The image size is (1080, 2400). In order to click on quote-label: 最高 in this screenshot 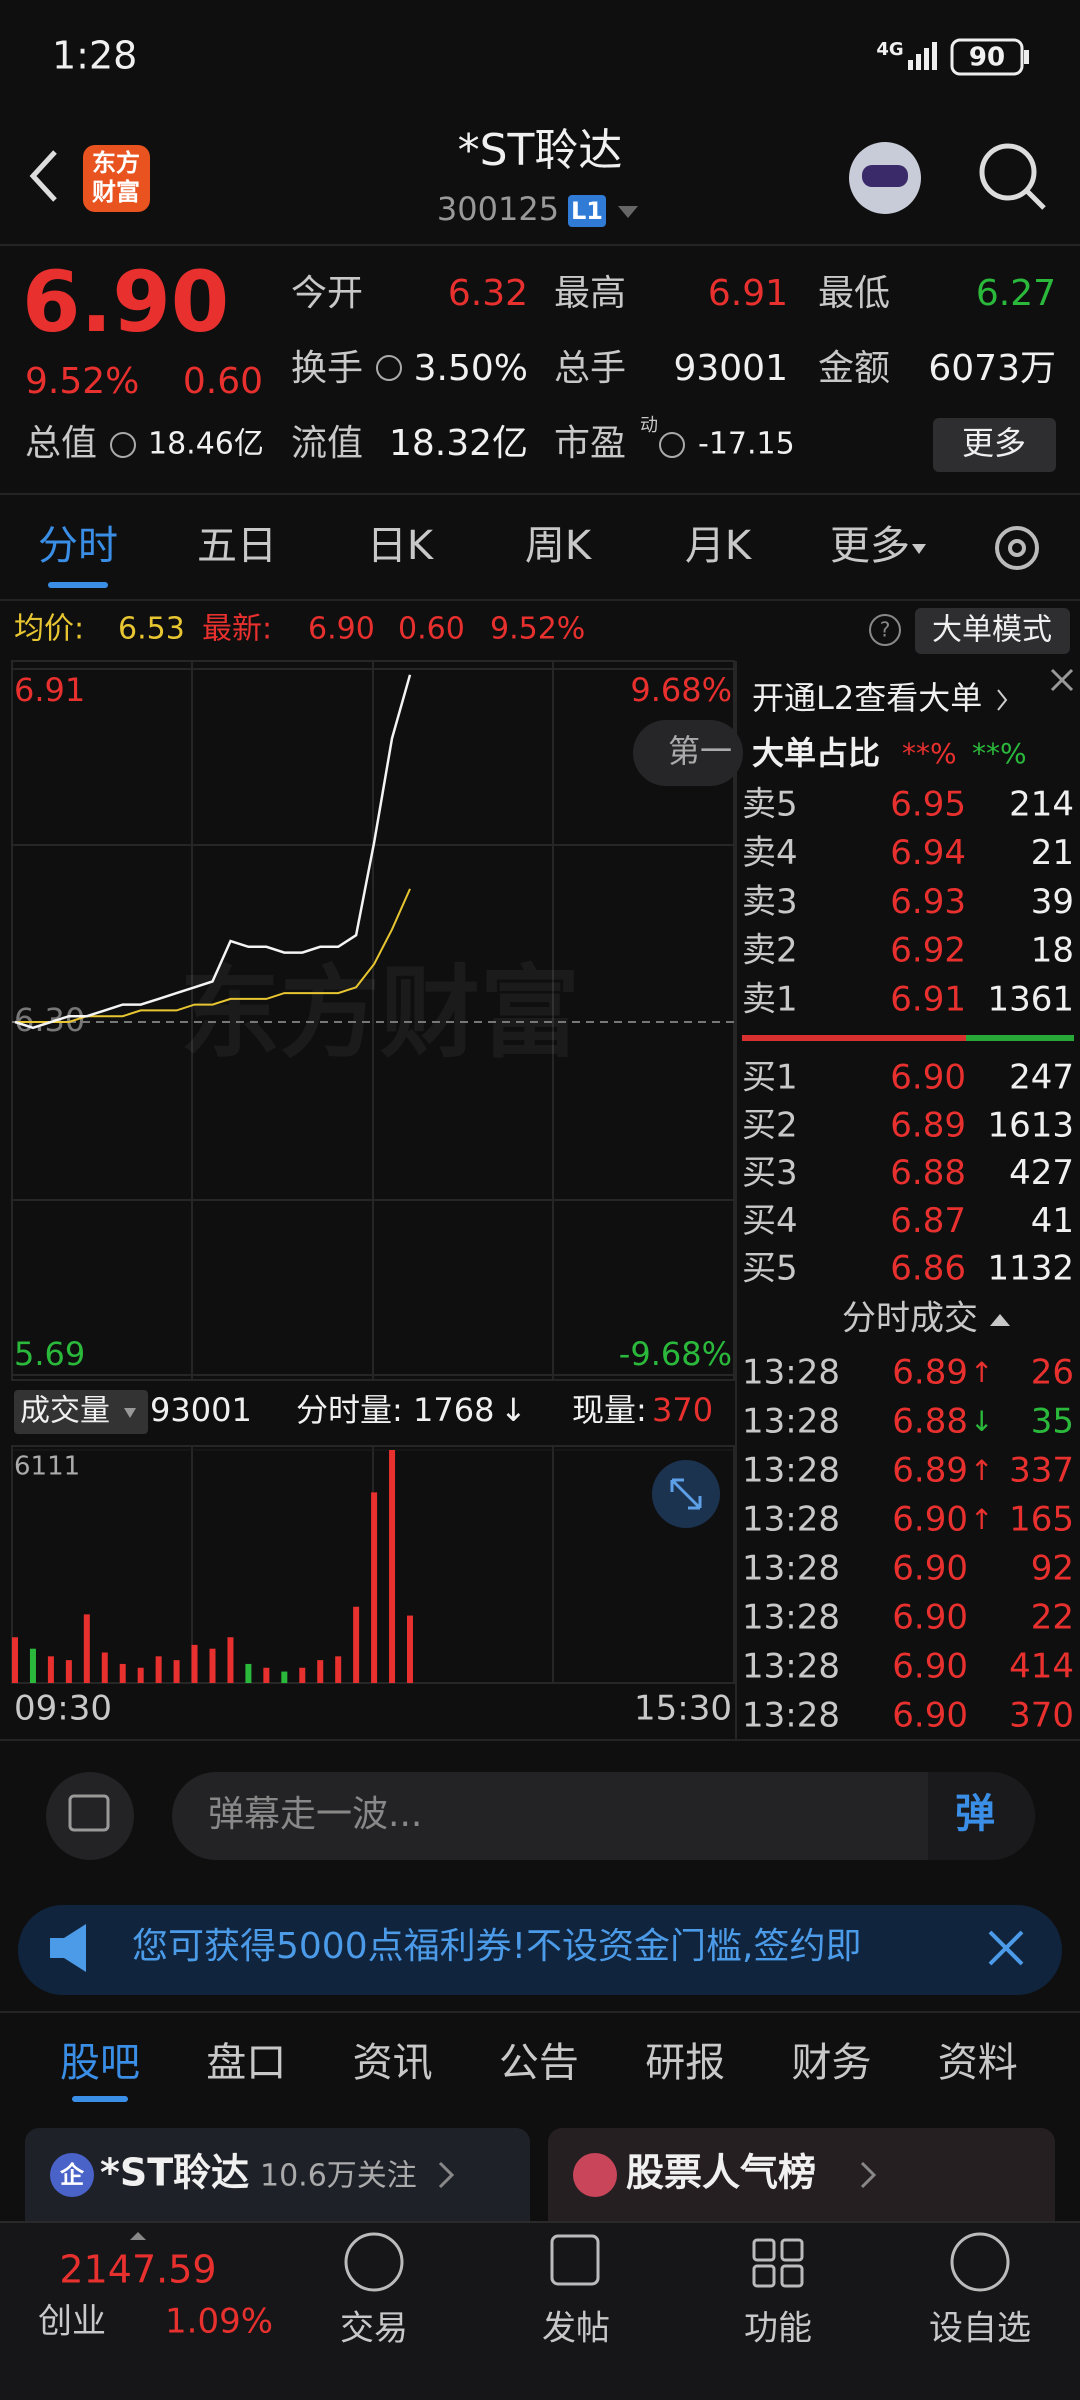, I will do `click(590, 293)`.